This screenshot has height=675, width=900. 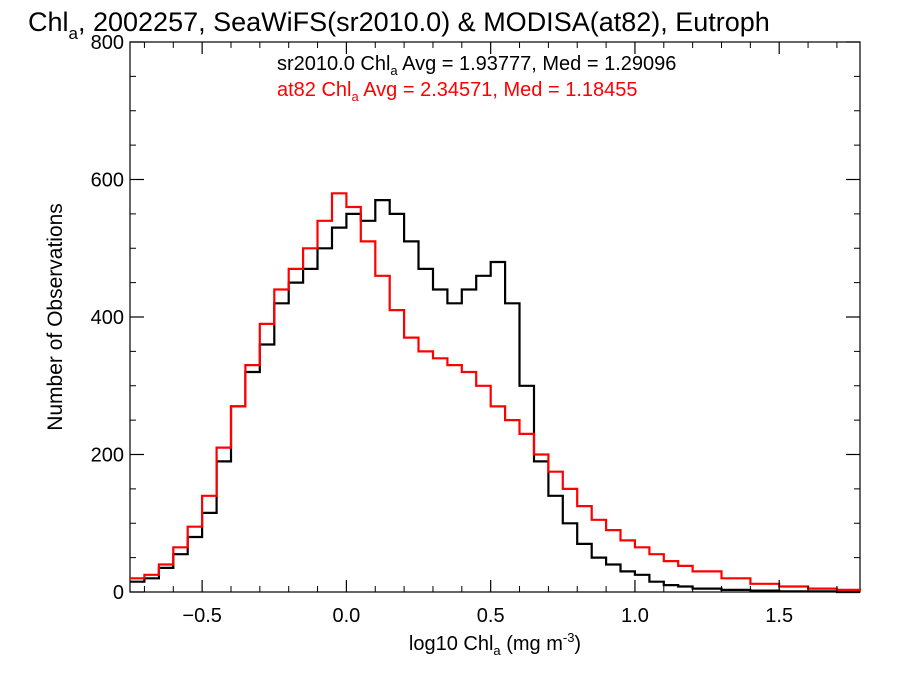 What do you see at coordinates (118, 593) in the screenshot?
I see `y-tick-label: 0` at bounding box center [118, 593].